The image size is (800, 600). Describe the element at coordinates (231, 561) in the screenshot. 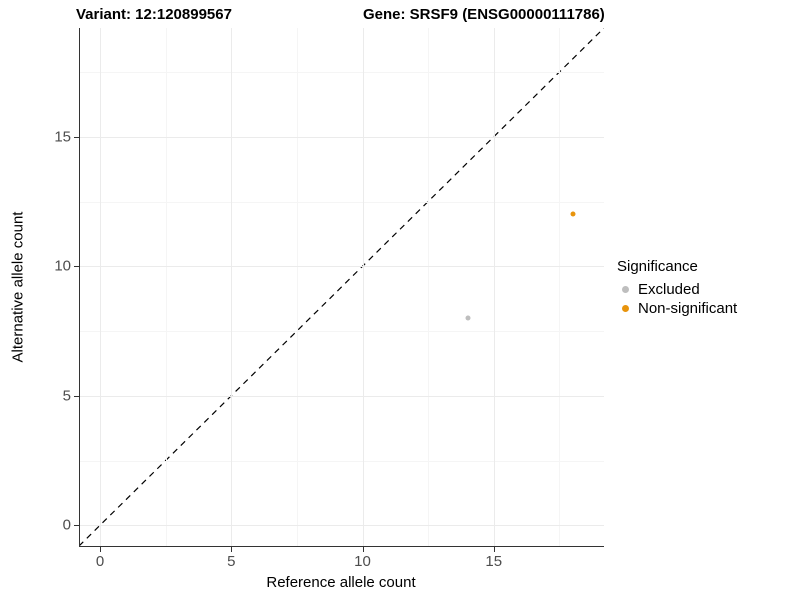

I see `x-tick-label: 5` at that location.